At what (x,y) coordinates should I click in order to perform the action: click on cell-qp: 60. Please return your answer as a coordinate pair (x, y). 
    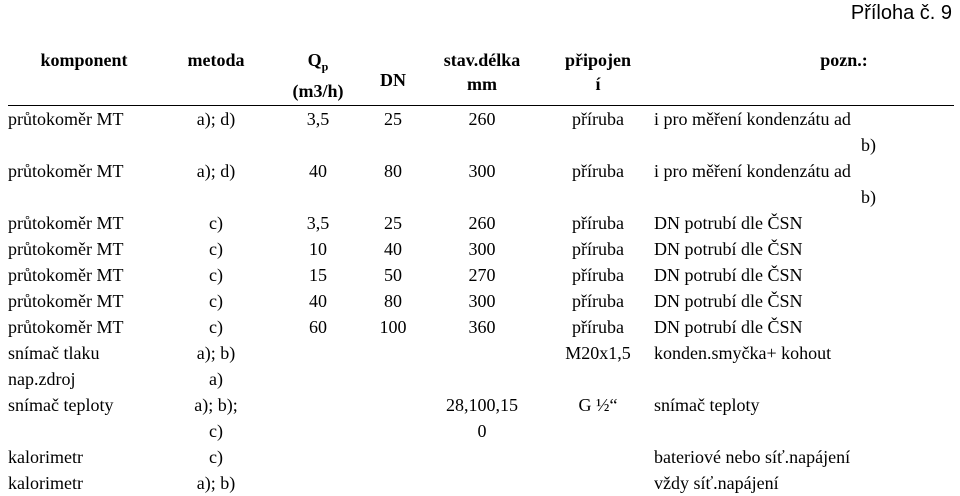
    Looking at the image, I should click on (318, 326).